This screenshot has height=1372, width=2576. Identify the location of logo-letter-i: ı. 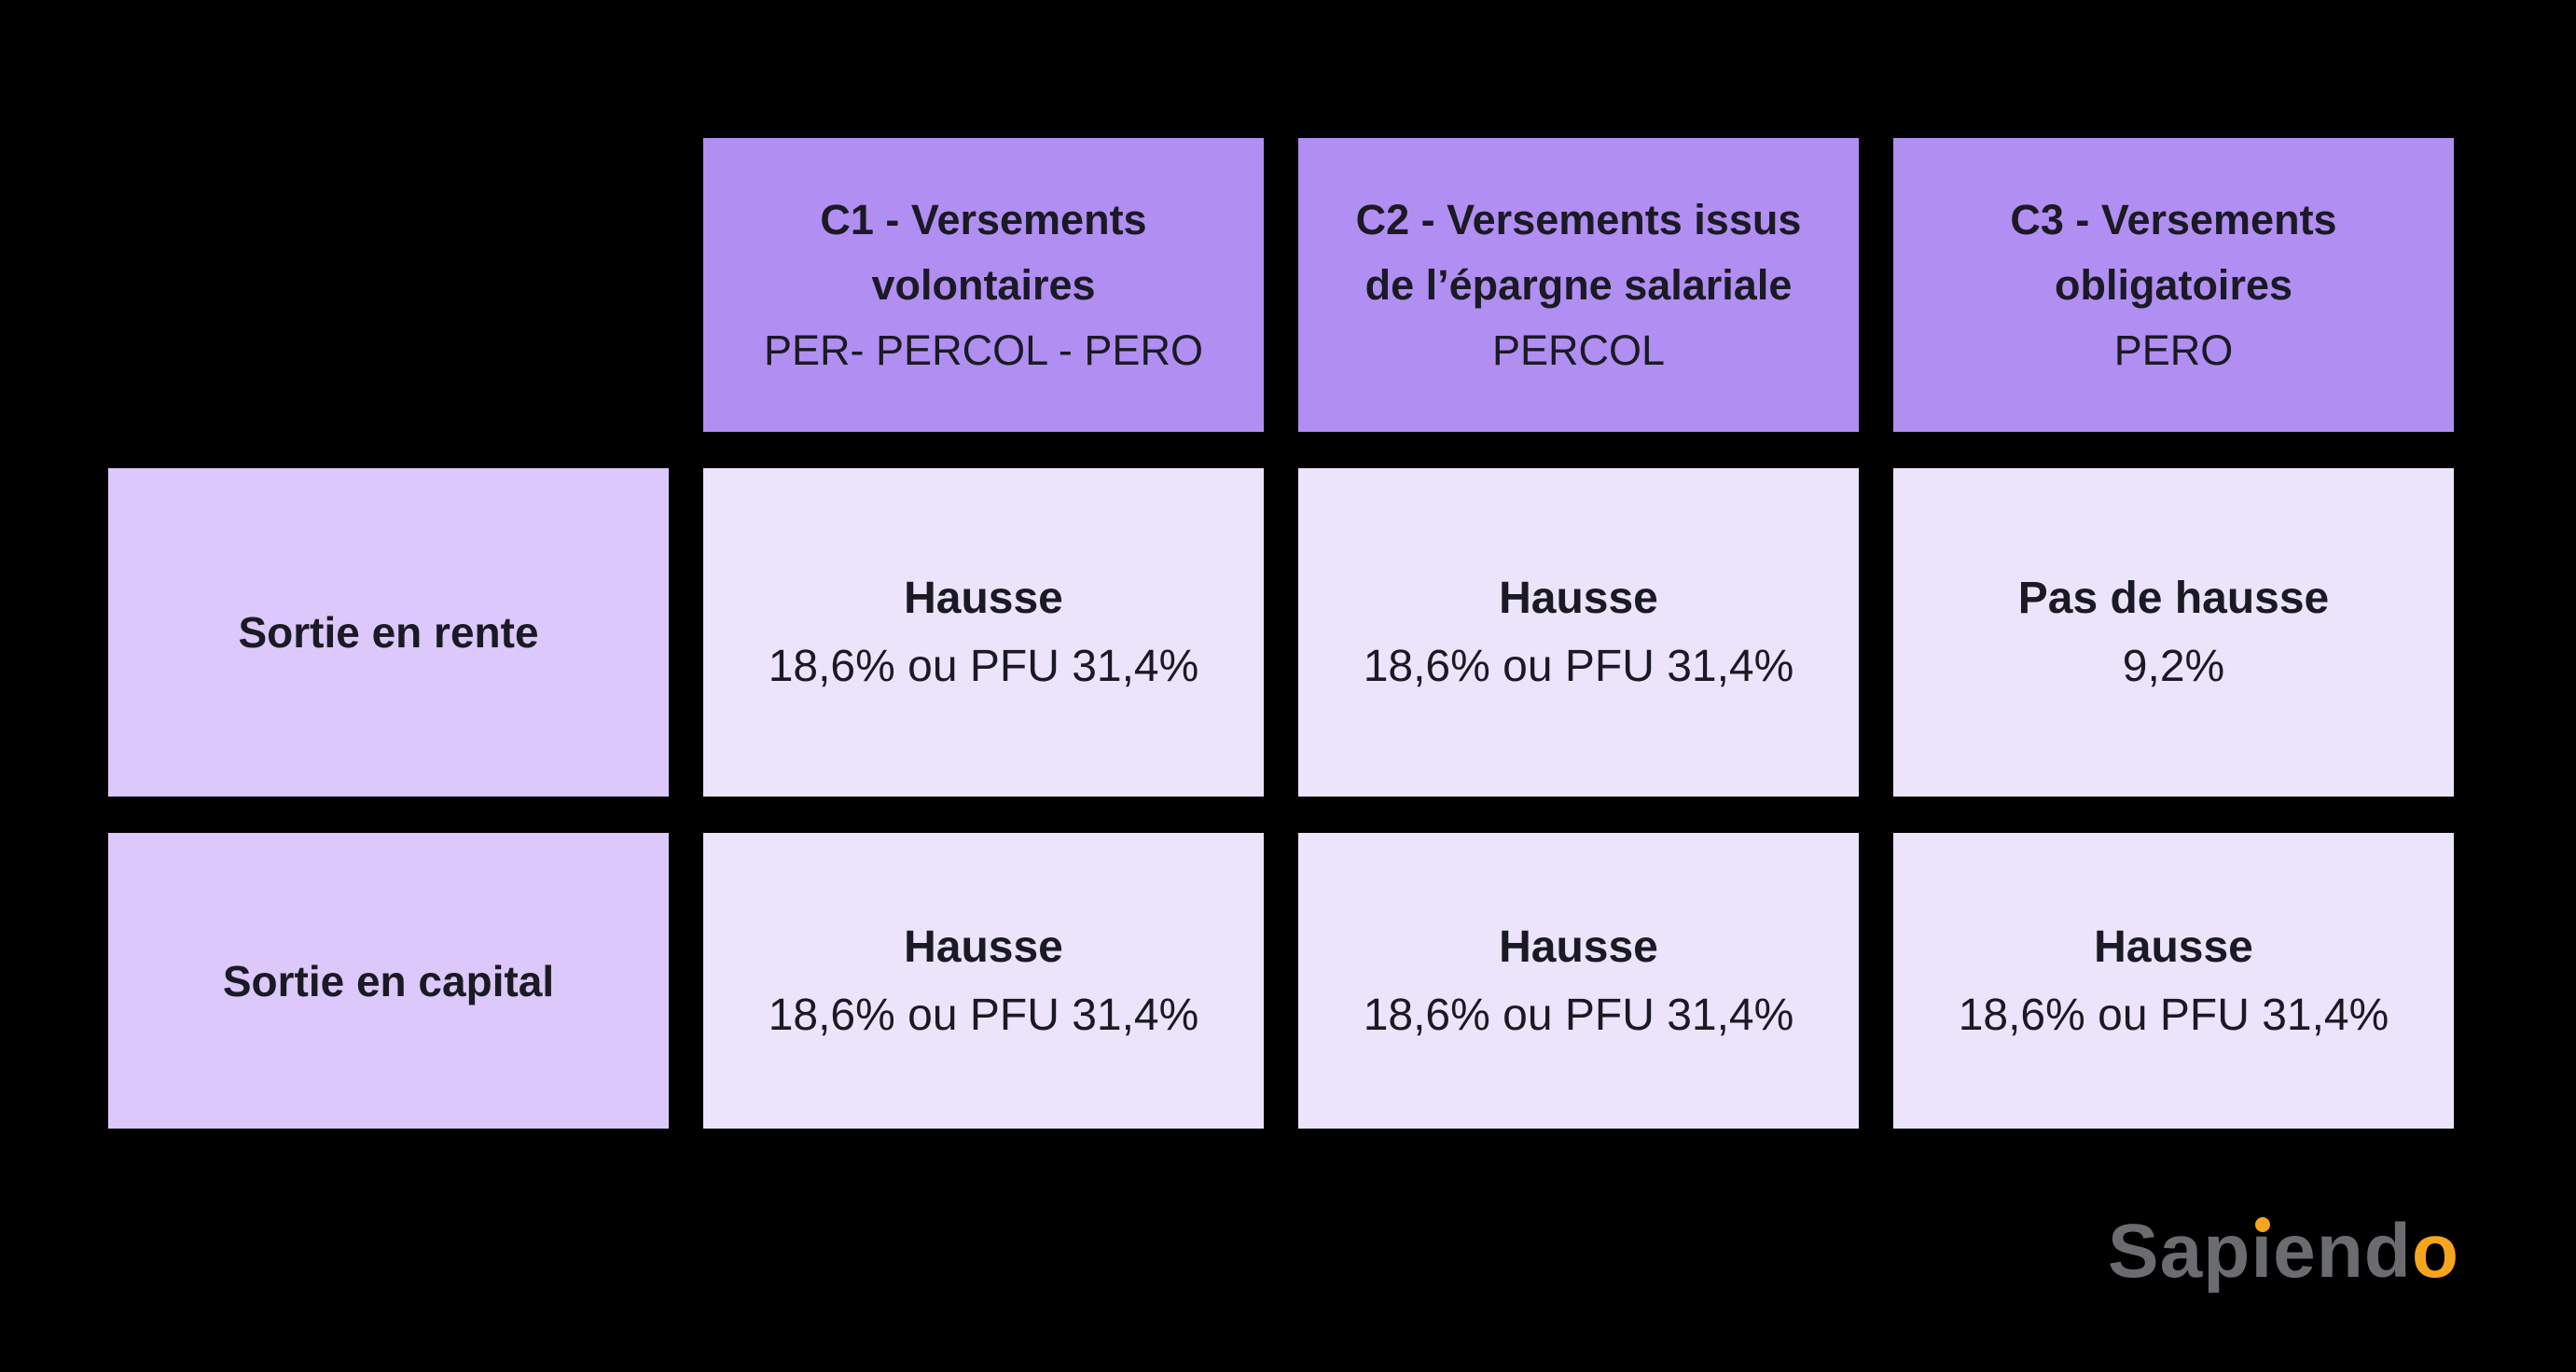
(2262, 1251).